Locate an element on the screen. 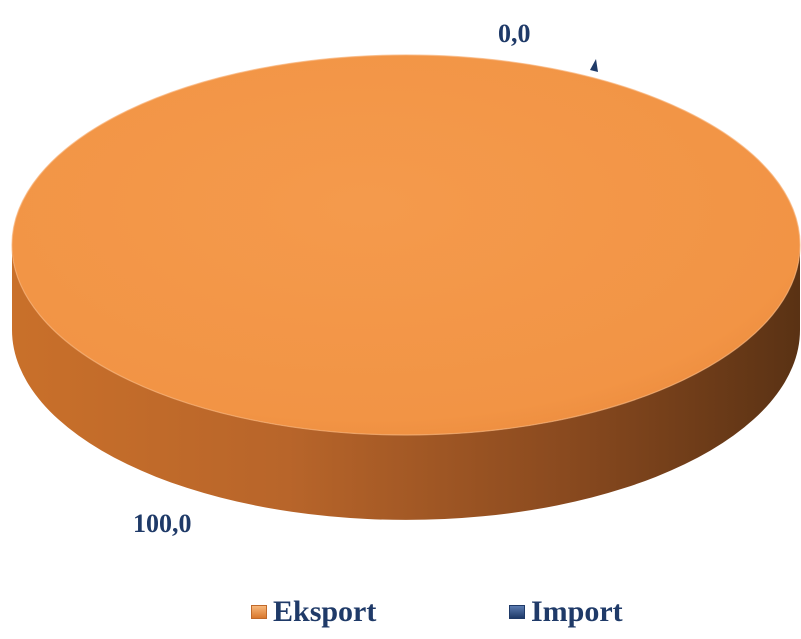  legend-item-eksport: Eksport is located at coordinates (313, 612).